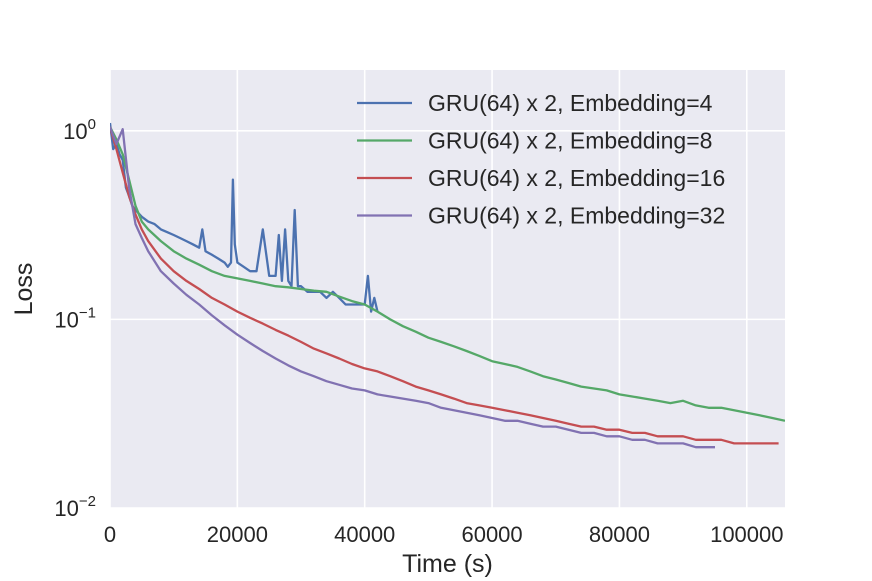 The height and width of the screenshot is (581, 872). Describe the element at coordinates (746, 534) in the screenshot. I see `x-tick-label: 100000` at that location.